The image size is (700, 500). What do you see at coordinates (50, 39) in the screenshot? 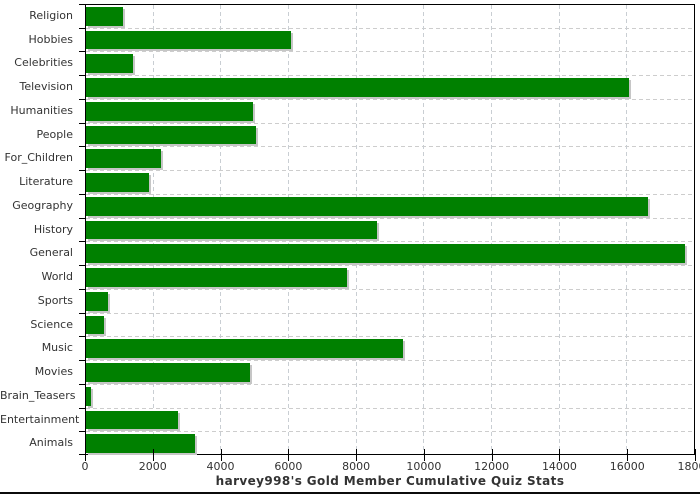
I see `category-label: Hobbies` at bounding box center [50, 39].